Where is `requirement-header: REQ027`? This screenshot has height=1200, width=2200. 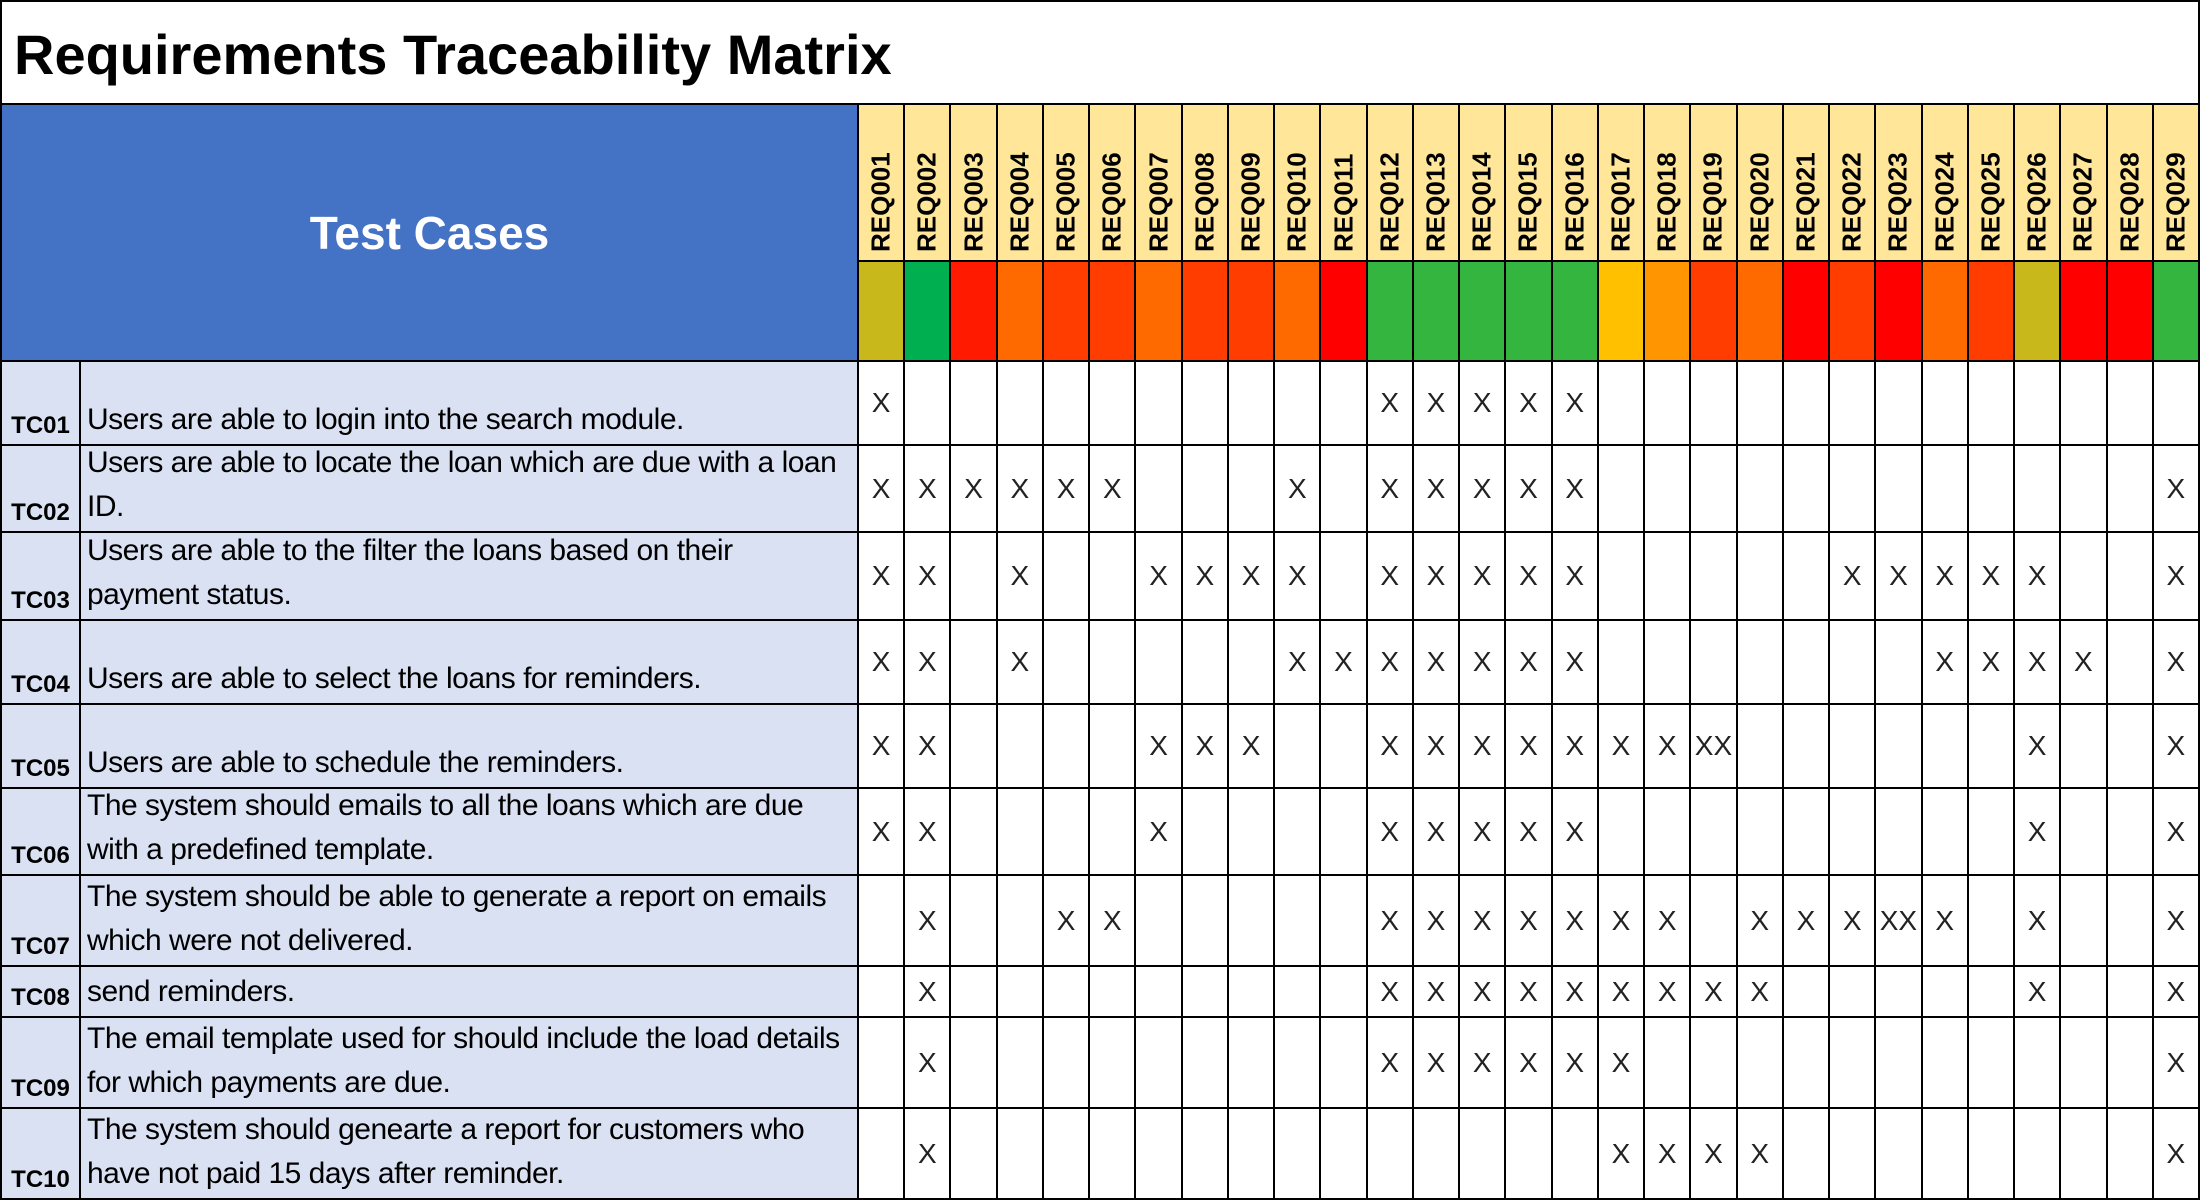 requirement-header: REQ027 is located at coordinates (2084, 183).